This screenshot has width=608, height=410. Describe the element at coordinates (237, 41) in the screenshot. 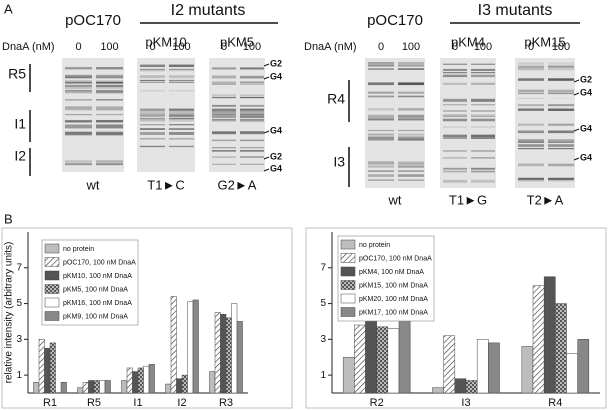

I see `plasmid-name: pKM5` at that location.